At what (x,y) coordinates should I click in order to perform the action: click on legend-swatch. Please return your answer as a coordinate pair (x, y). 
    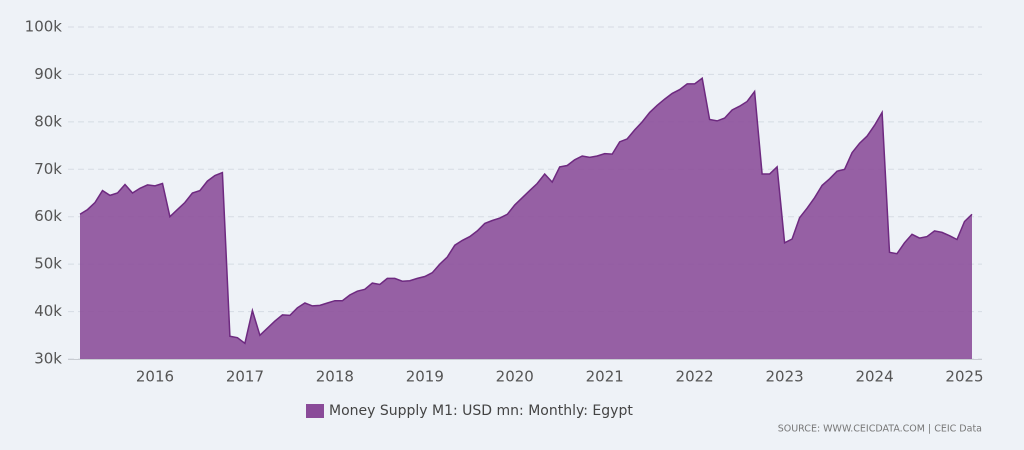
    Looking at the image, I should click on (315, 411).